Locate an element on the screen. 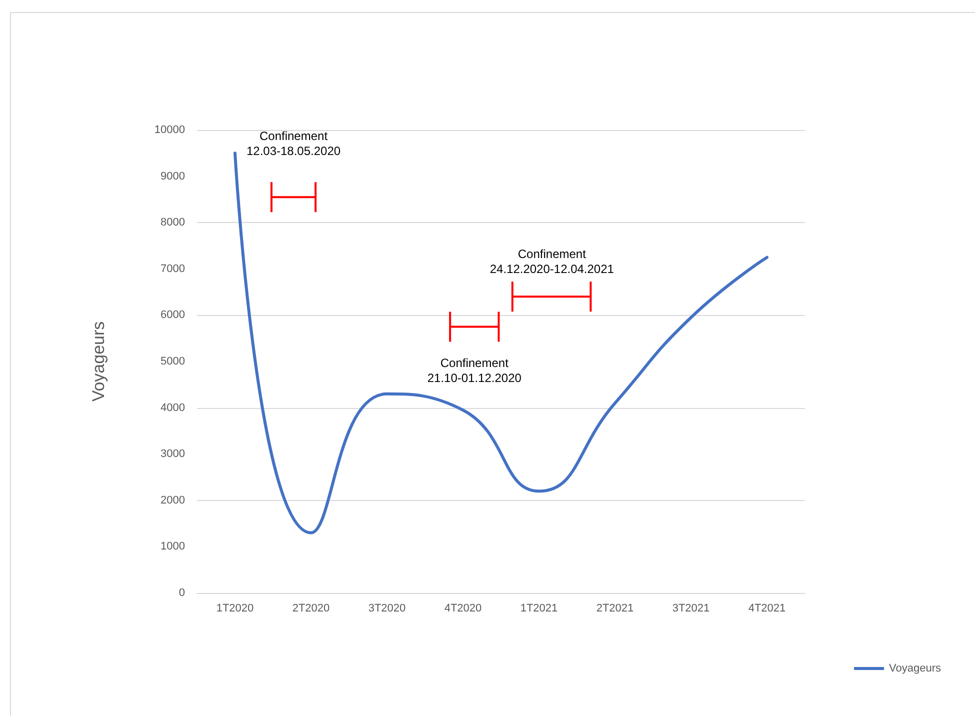 The height and width of the screenshot is (717, 976). x-tick-label: 4T2021 is located at coordinates (767, 608).